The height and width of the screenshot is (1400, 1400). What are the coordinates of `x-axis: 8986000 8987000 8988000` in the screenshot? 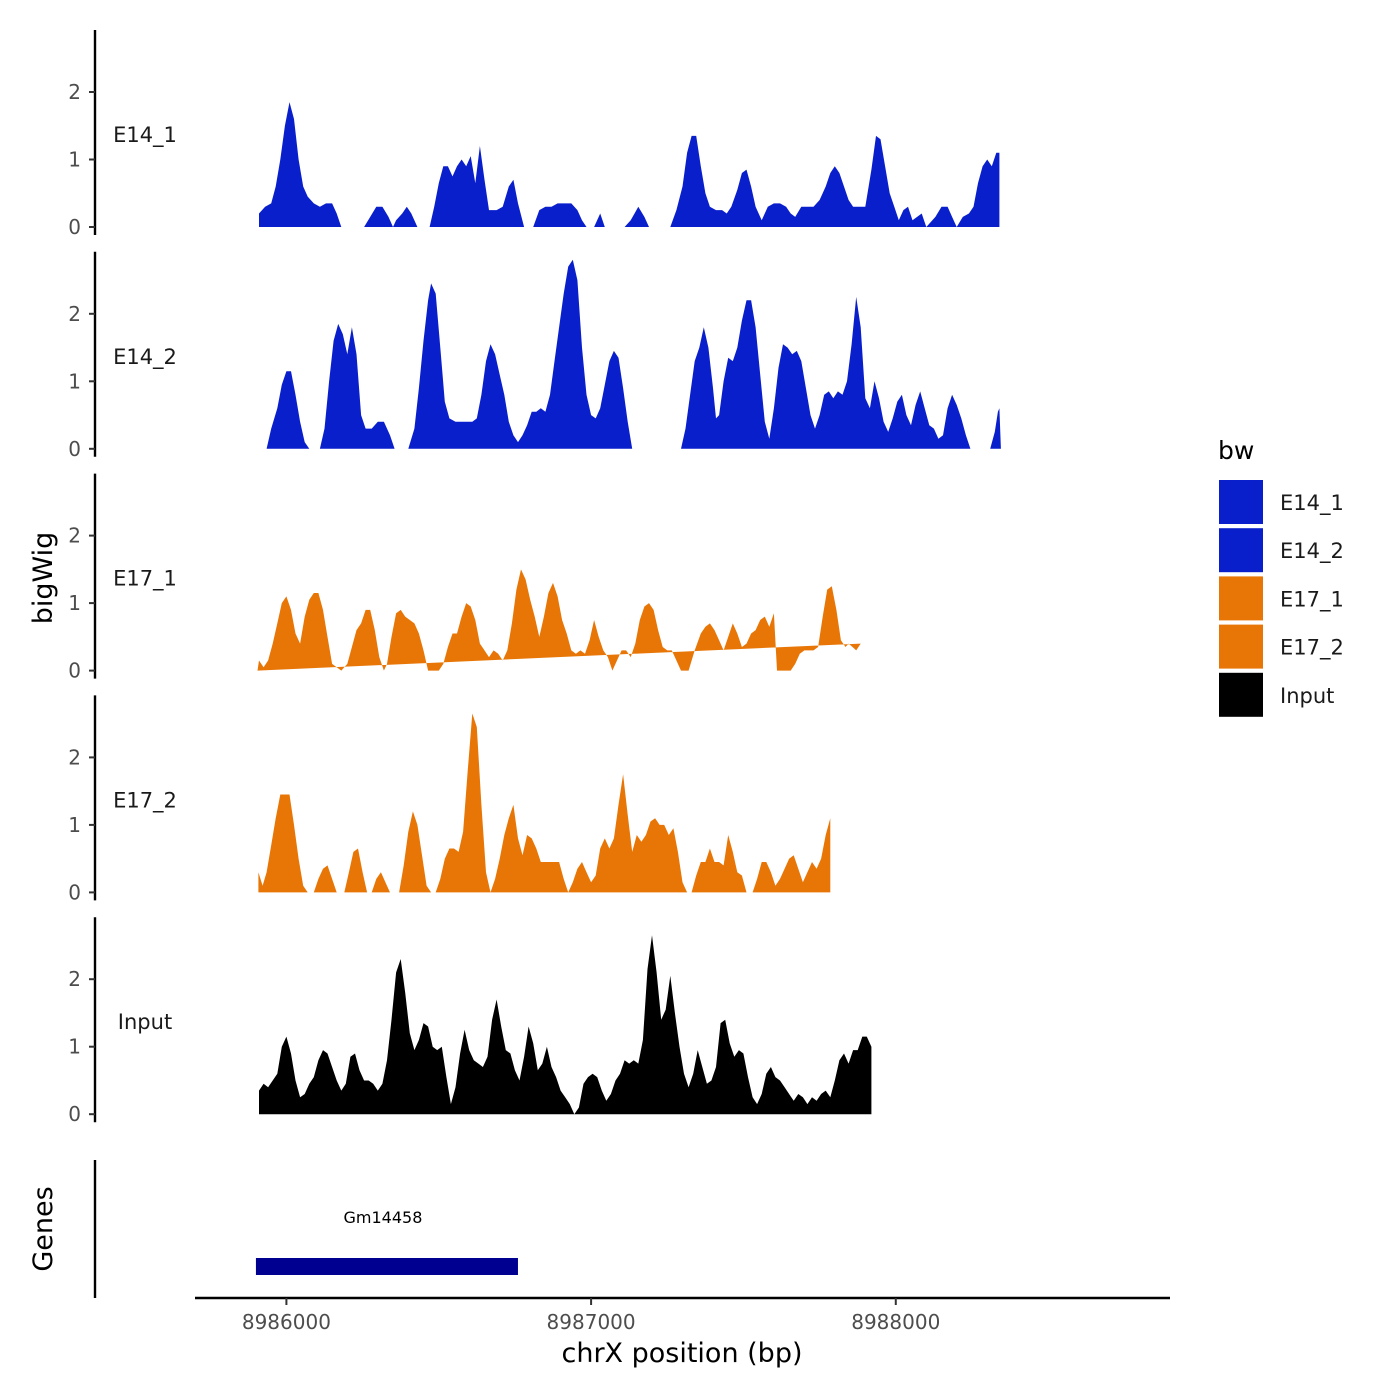 It's located at (682, 1315).